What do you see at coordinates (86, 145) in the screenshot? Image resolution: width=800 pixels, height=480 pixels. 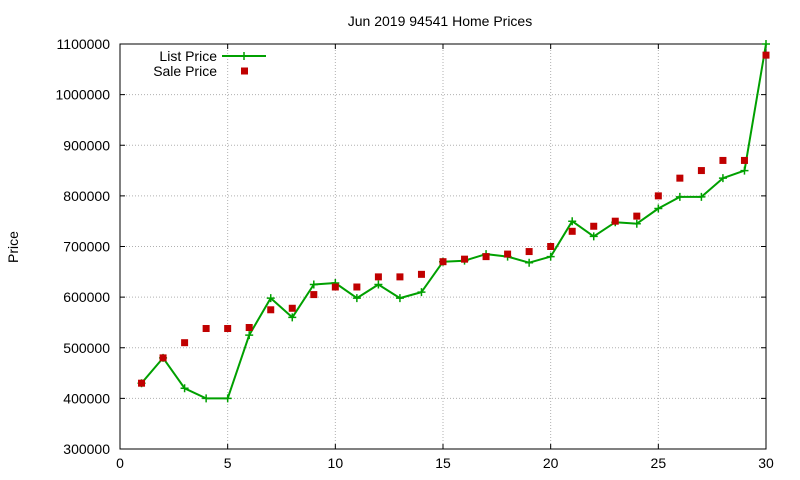 I see `y-tick-label: 900000` at bounding box center [86, 145].